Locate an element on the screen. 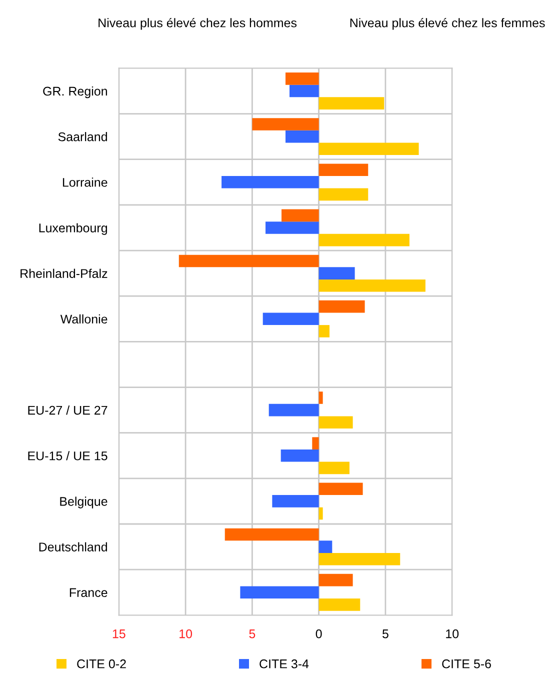 This screenshot has width=548, height=682. y-tick-label: Rheinland-Pfalz is located at coordinates (64, 273).